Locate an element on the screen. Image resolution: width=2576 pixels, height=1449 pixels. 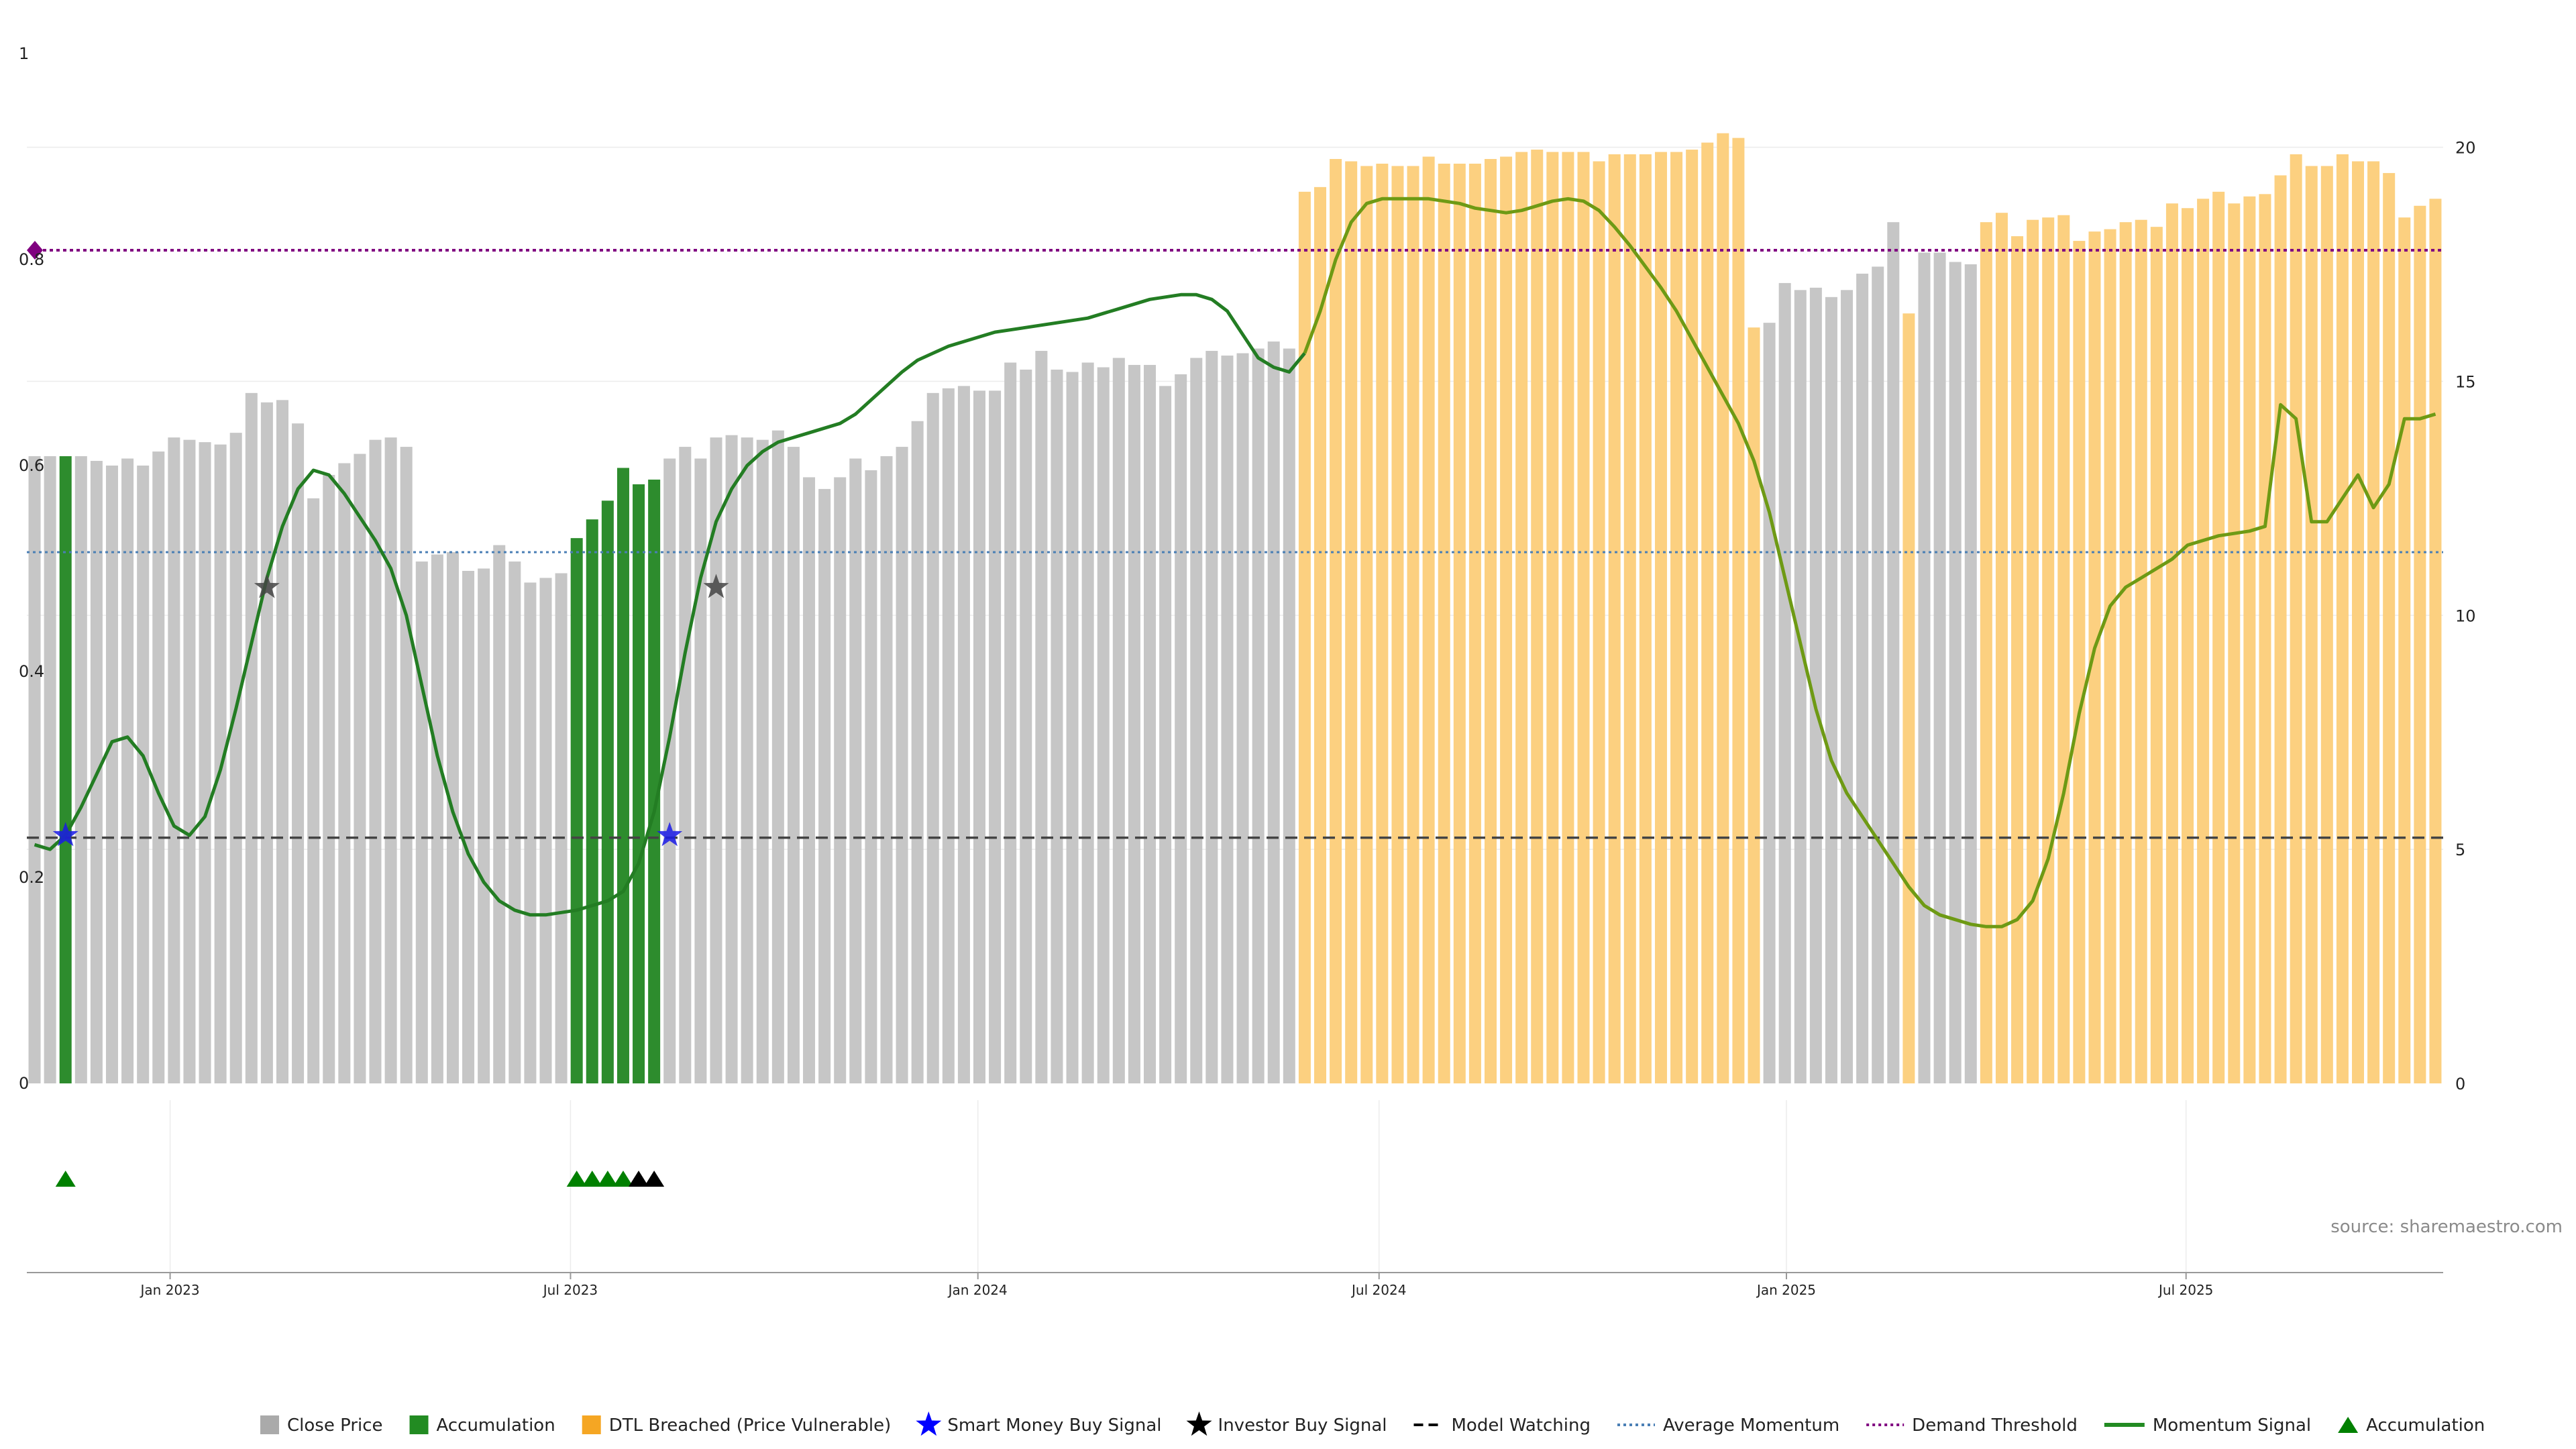
source-label: source: sharemaestro.com is located at coordinates (2446, 1227).